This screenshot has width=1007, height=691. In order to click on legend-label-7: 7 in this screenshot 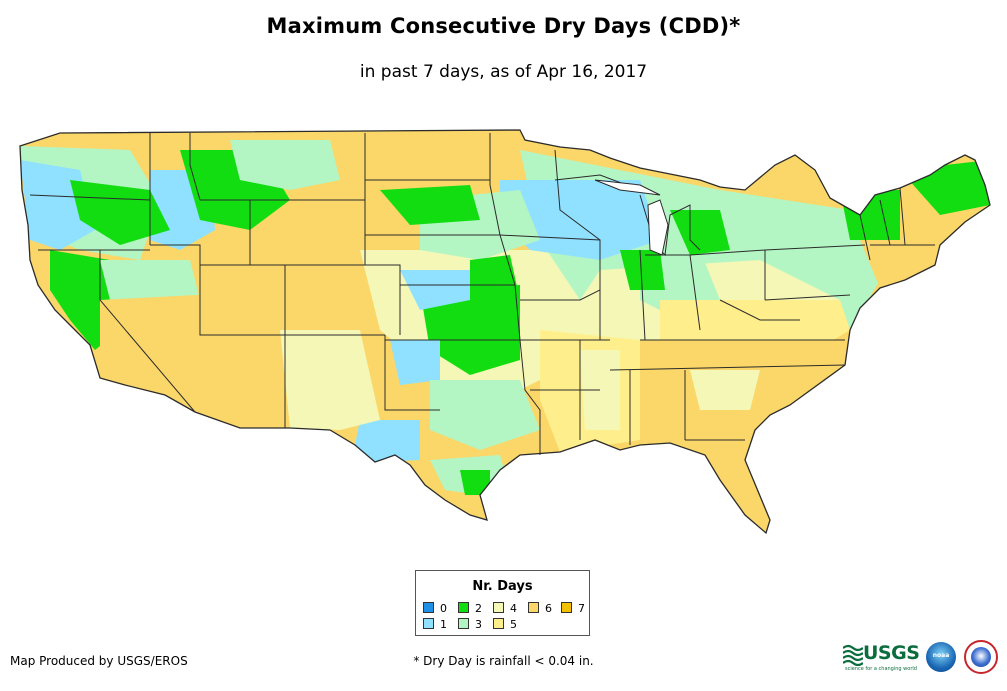, I will do `click(581, 608)`.